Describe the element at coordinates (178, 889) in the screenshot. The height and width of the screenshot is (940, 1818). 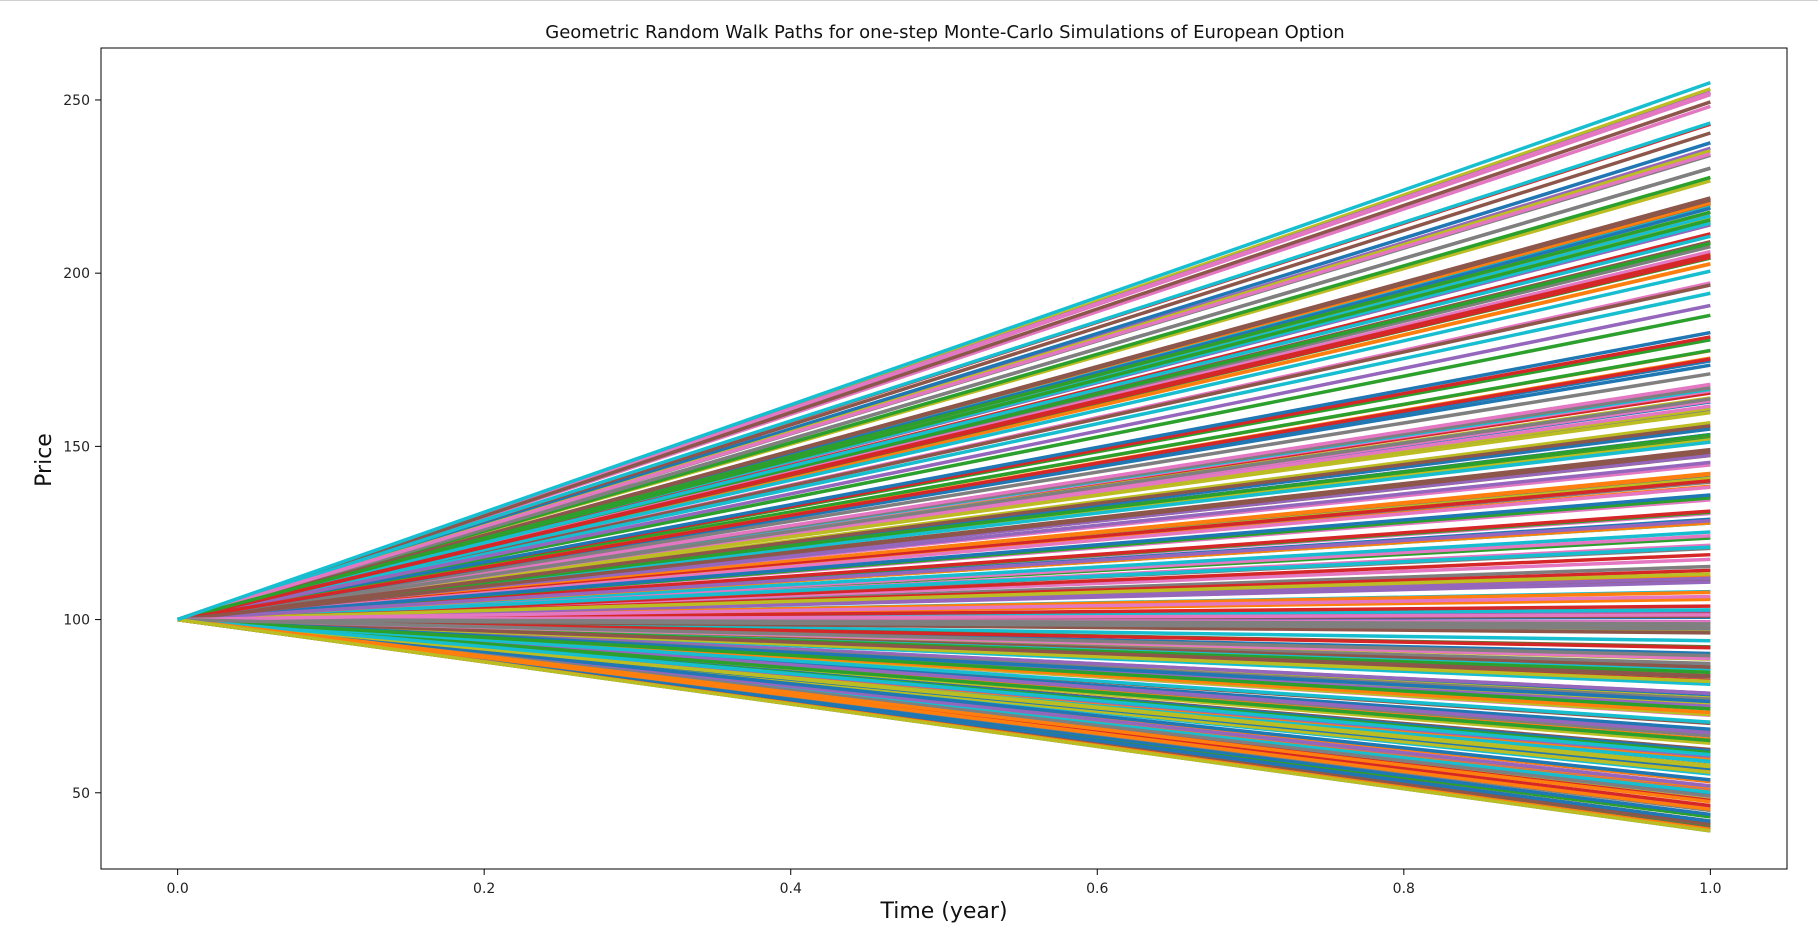
I see `x-tick-label: 0.0` at that location.